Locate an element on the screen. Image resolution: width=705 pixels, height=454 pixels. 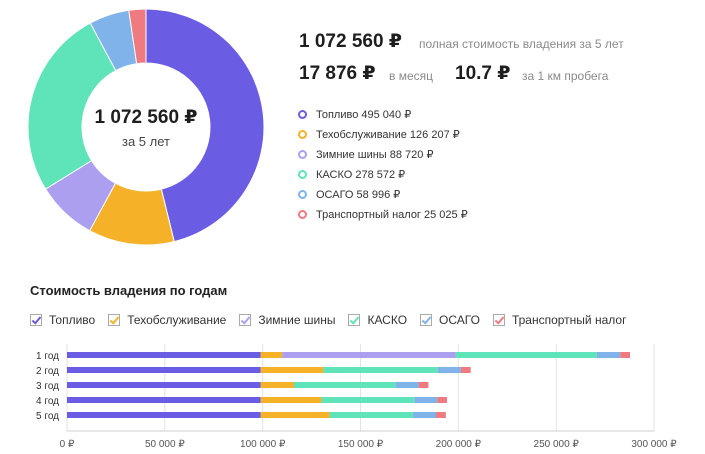
legend-label: ОСАГО 58 996 ₽ is located at coordinates (358, 195).